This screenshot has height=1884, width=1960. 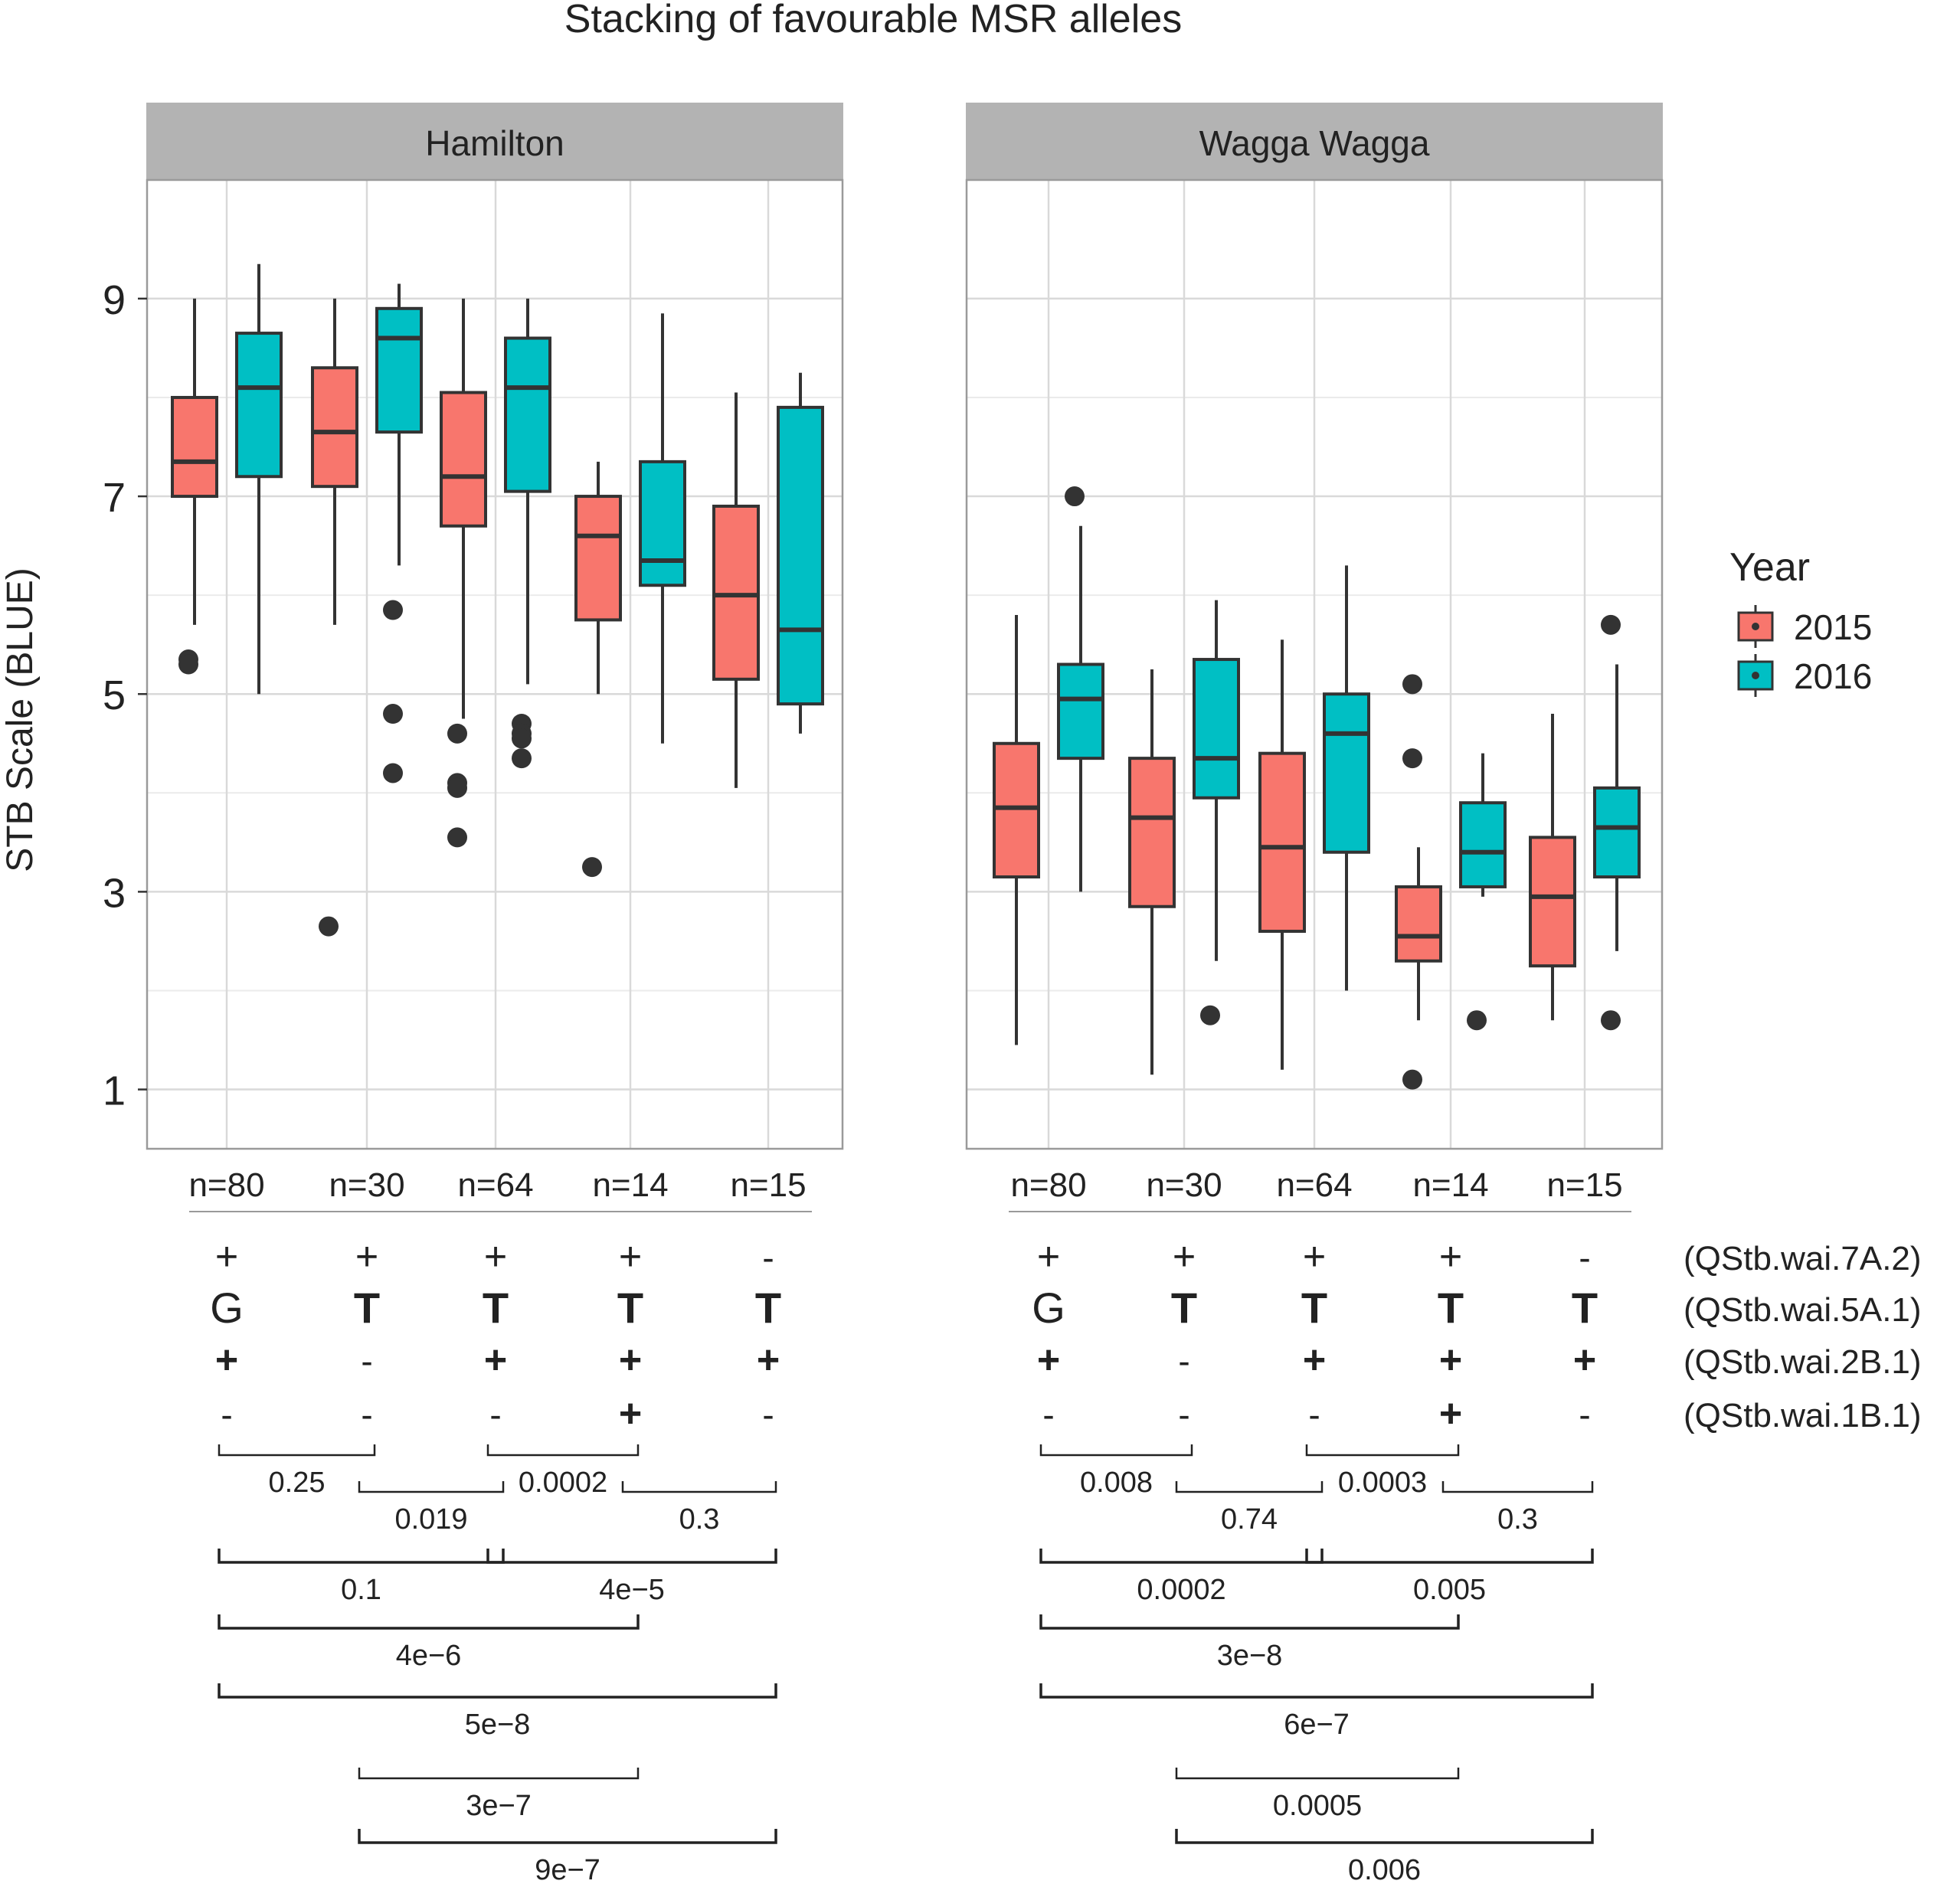 What do you see at coordinates (699, 1519) in the screenshot?
I see `p-value-label: 0.3` at bounding box center [699, 1519].